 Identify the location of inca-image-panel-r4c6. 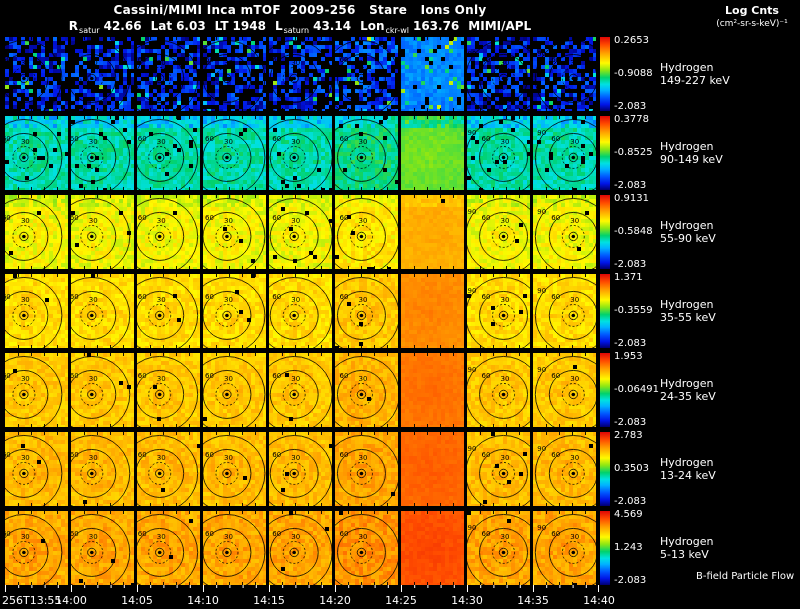
(432, 390).